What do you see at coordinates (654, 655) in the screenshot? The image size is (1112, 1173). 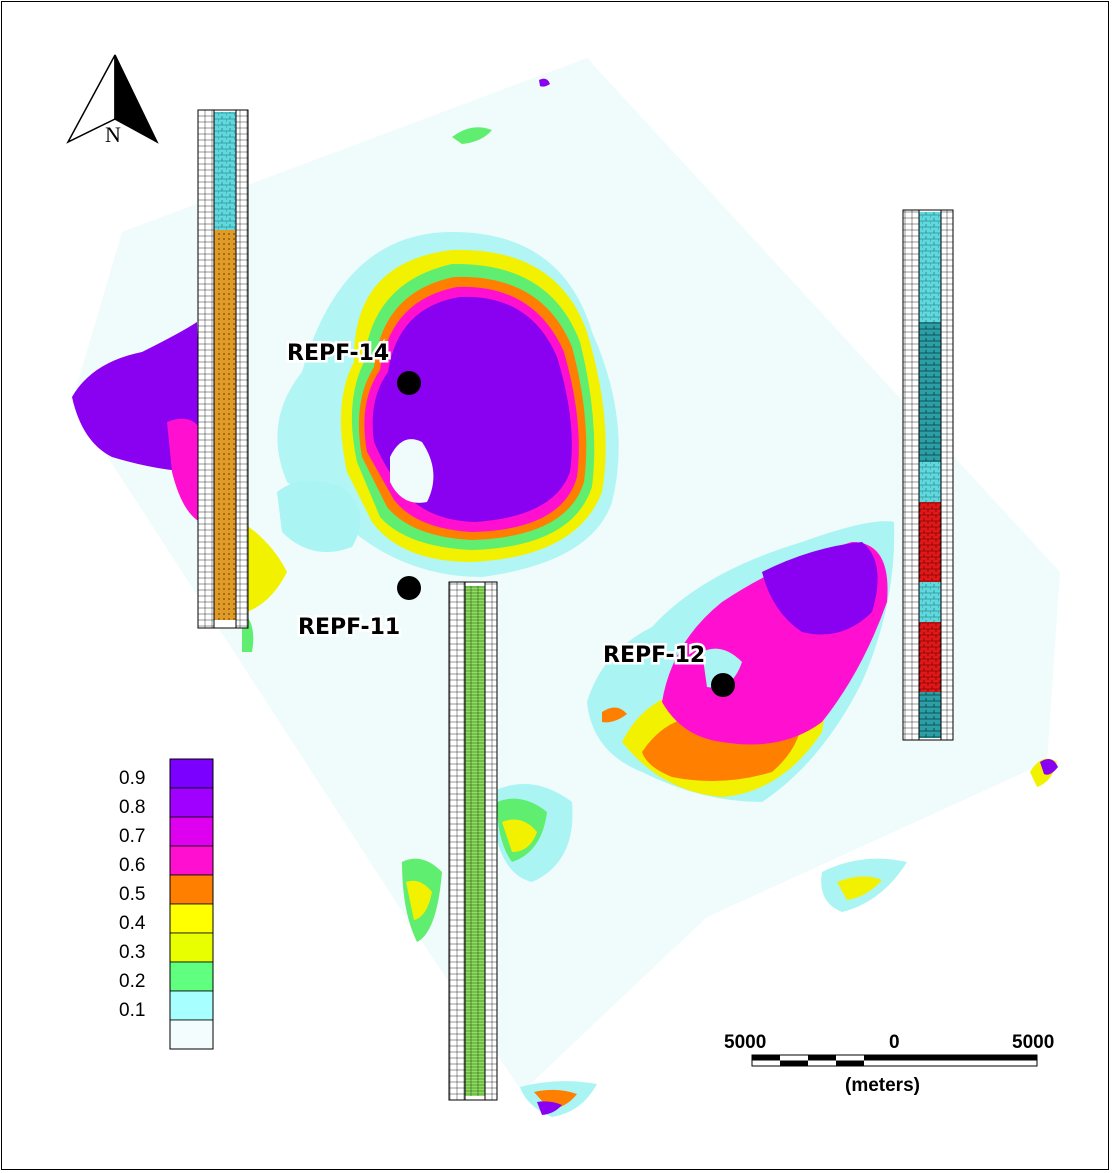 I see `well-label-repf-12: REPF-12` at bounding box center [654, 655].